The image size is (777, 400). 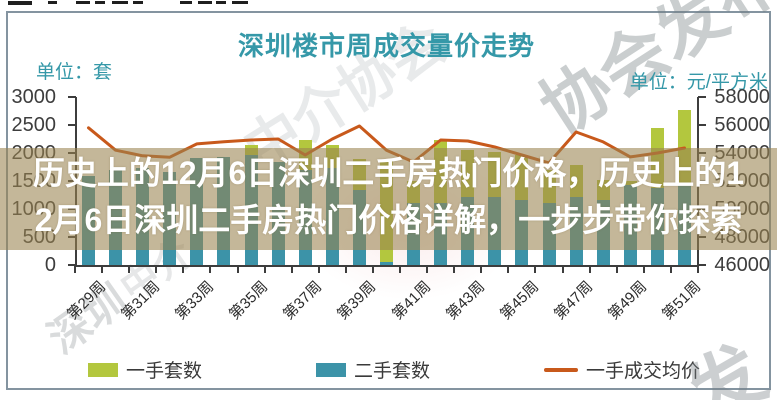 What do you see at coordinates (388, 220) in the screenshot?
I see `banner-line-2: 2月6日深圳二手房热门价格详解，一步步带你探索` at bounding box center [388, 220].